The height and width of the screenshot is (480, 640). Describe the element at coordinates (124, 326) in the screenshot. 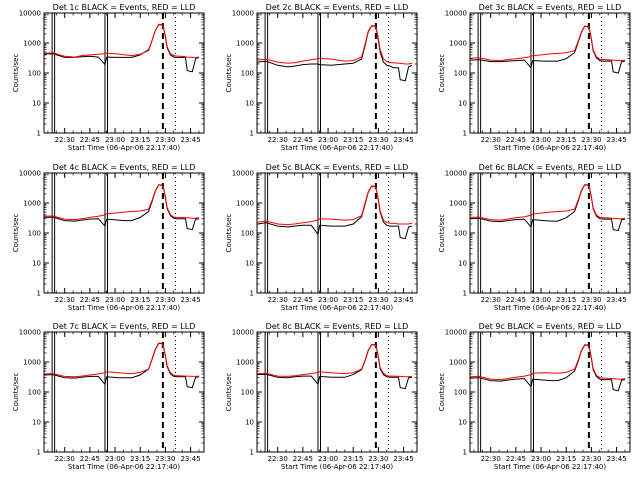

I see `panel-title: Det 7c BLACK = Events, RED = LLD` at that location.